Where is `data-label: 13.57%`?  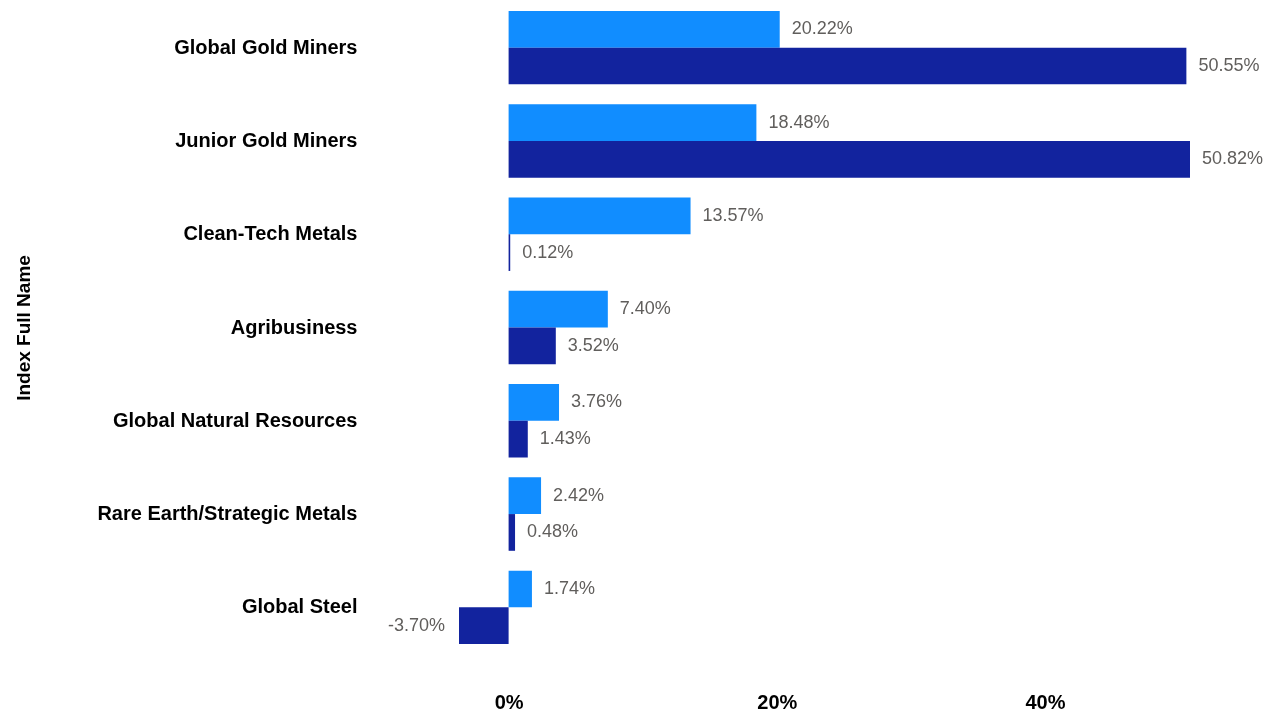
data-label: 13.57% is located at coordinates (733, 214).